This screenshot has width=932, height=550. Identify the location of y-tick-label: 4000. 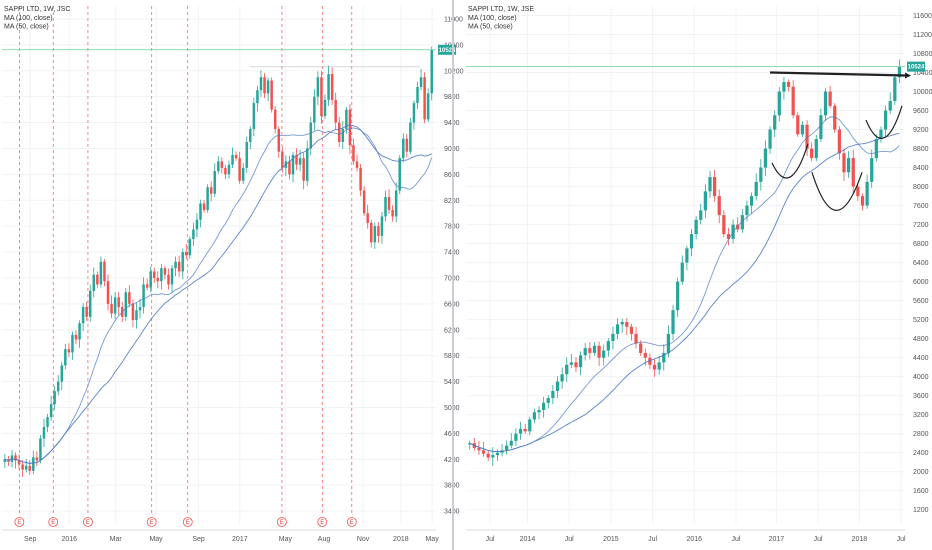
(921, 377).